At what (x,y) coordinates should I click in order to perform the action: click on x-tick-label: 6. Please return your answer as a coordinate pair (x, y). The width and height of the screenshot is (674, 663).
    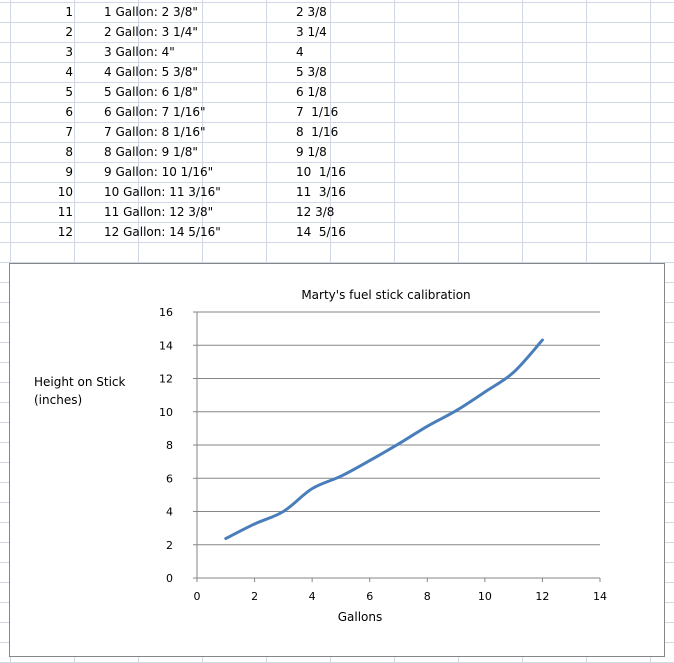
    Looking at the image, I should click on (369, 596).